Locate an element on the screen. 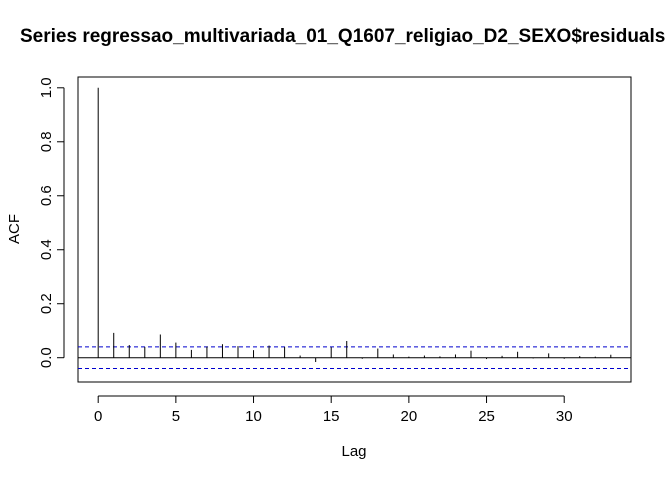 Image resolution: width=672 pixels, height=480 pixels. y-tick-label: 0.4 is located at coordinates (46, 249).